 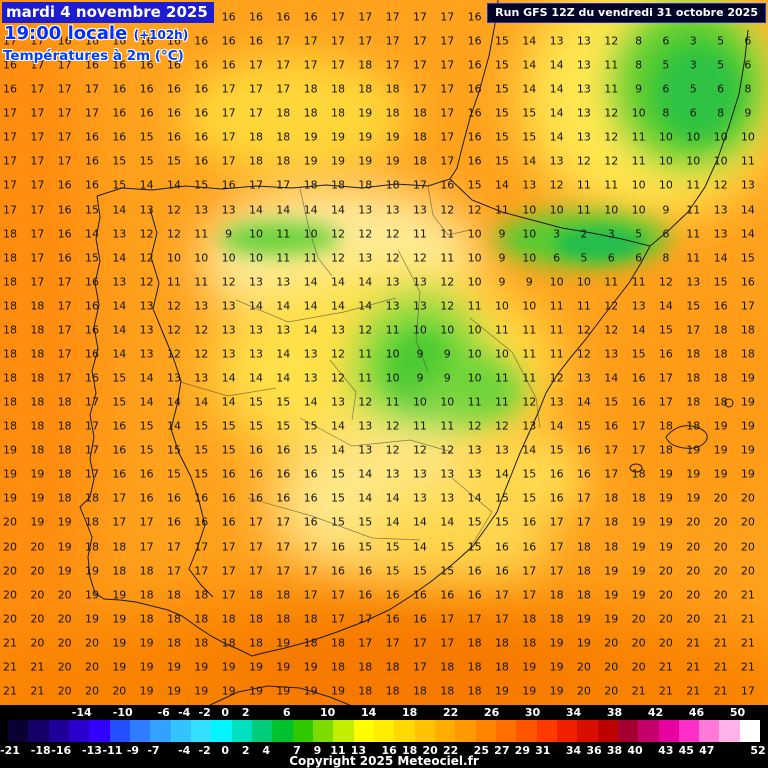 I want to click on temp-value: 8, so click(x=639, y=41).